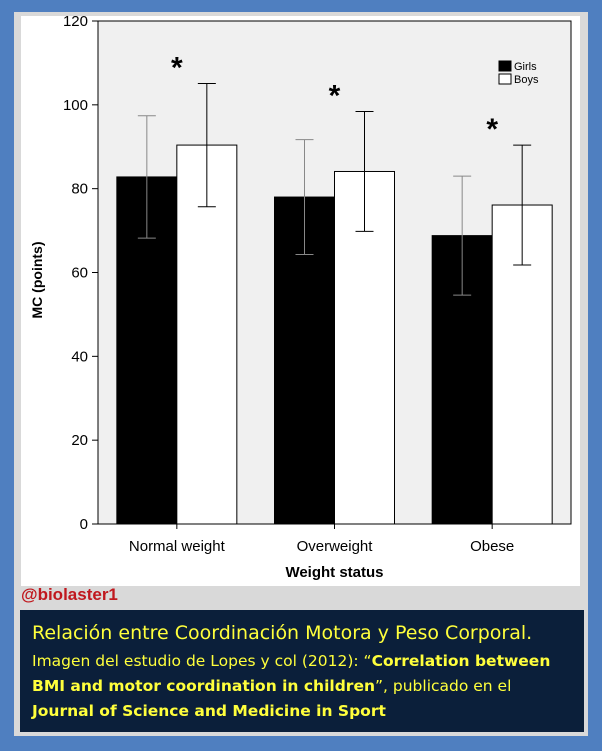 This screenshot has height=751, width=602. I want to click on x-tick-label: Obese, so click(492, 546).